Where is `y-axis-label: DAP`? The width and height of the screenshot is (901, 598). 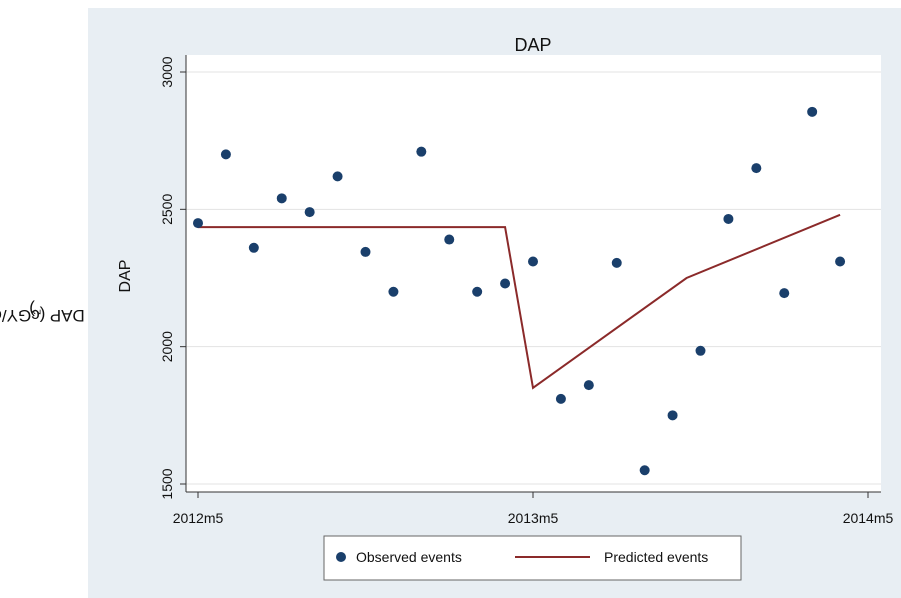 y-axis-label: DAP is located at coordinates (125, 276).